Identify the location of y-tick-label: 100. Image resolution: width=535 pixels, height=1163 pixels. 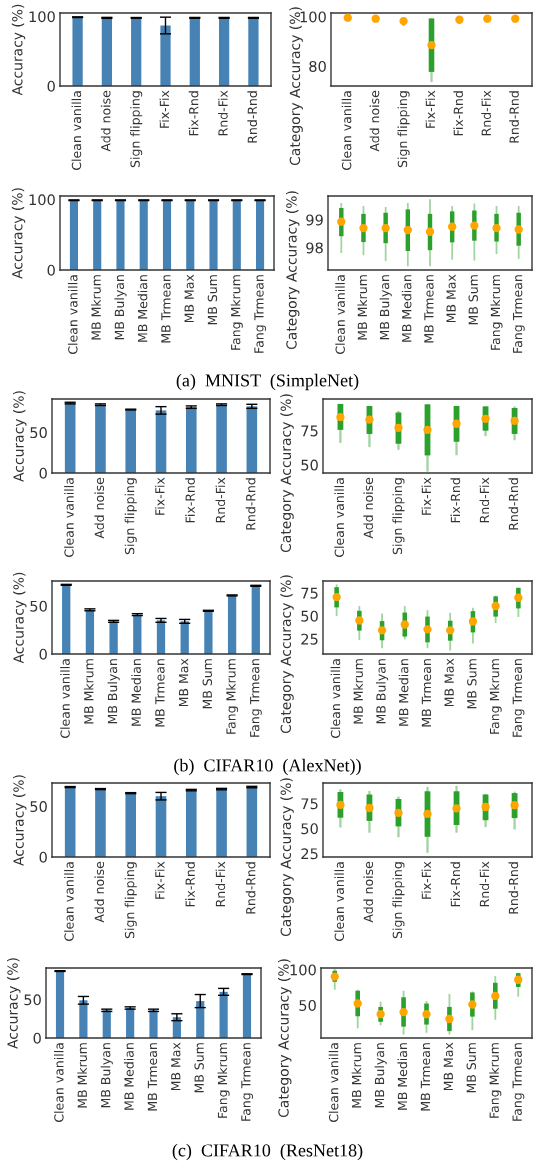
(42, 200).